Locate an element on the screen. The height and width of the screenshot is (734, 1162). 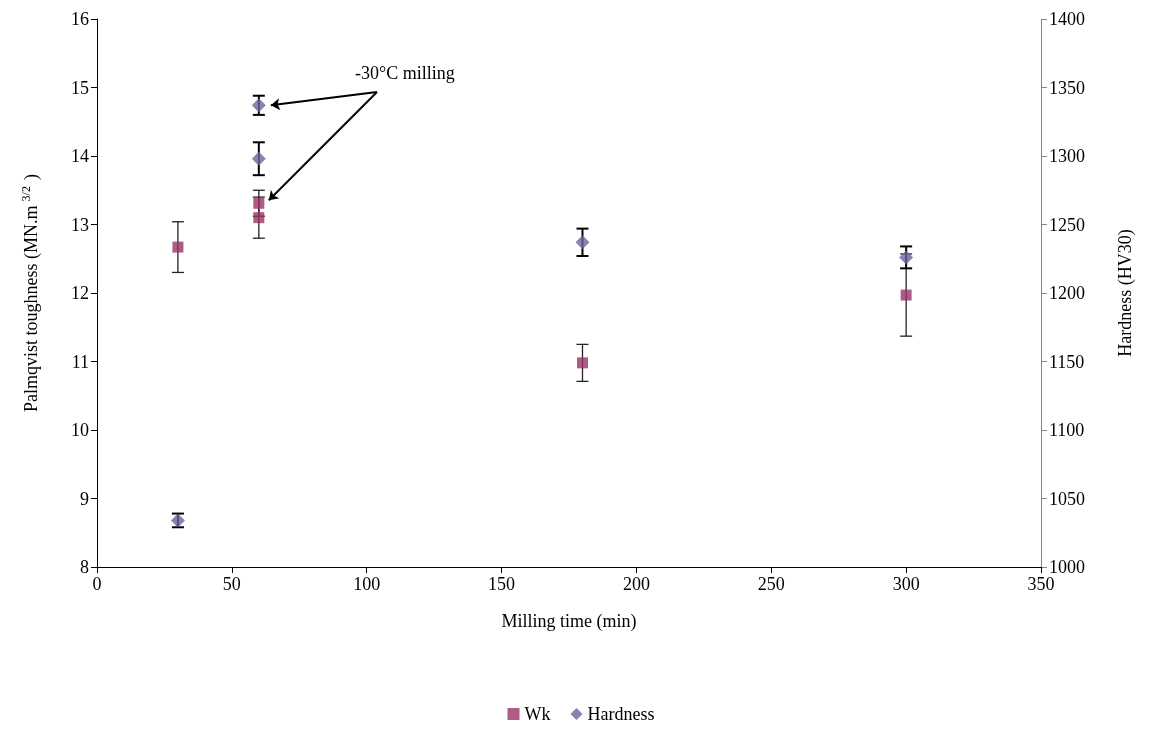
y-axis-title: Palmqvist toughness (MN.m3/2) is located at coordinates (30, 293).